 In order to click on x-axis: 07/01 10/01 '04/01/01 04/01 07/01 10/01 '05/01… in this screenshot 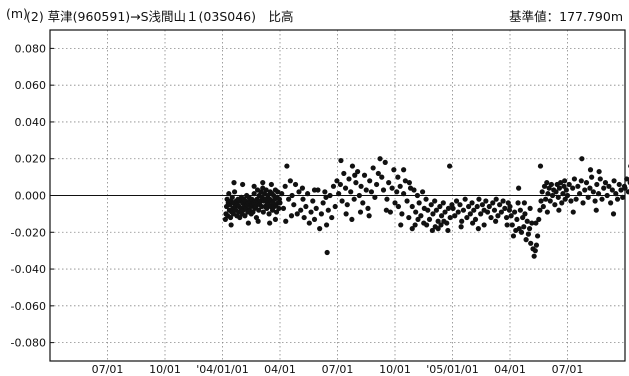, I will do `click(338, 369)`.